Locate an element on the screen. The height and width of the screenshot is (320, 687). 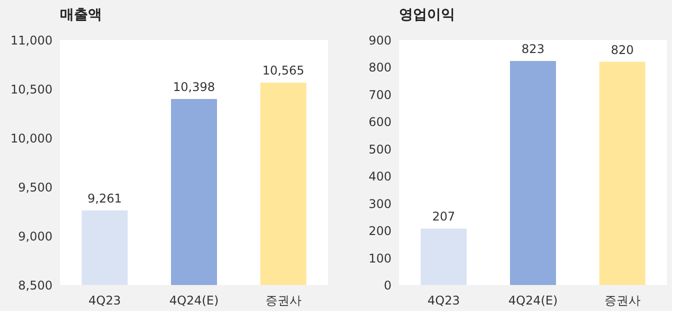
y-tick-label: 400 is located at coordinates (380, 177).